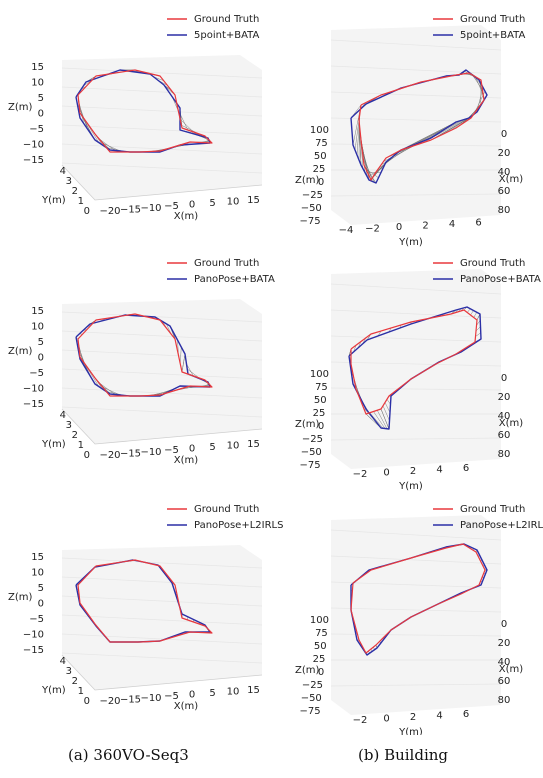  What do you see at coordinates (130, 453) in the screenshot?
I see `x-tick-label: −15` at bounding box center [130, 453].